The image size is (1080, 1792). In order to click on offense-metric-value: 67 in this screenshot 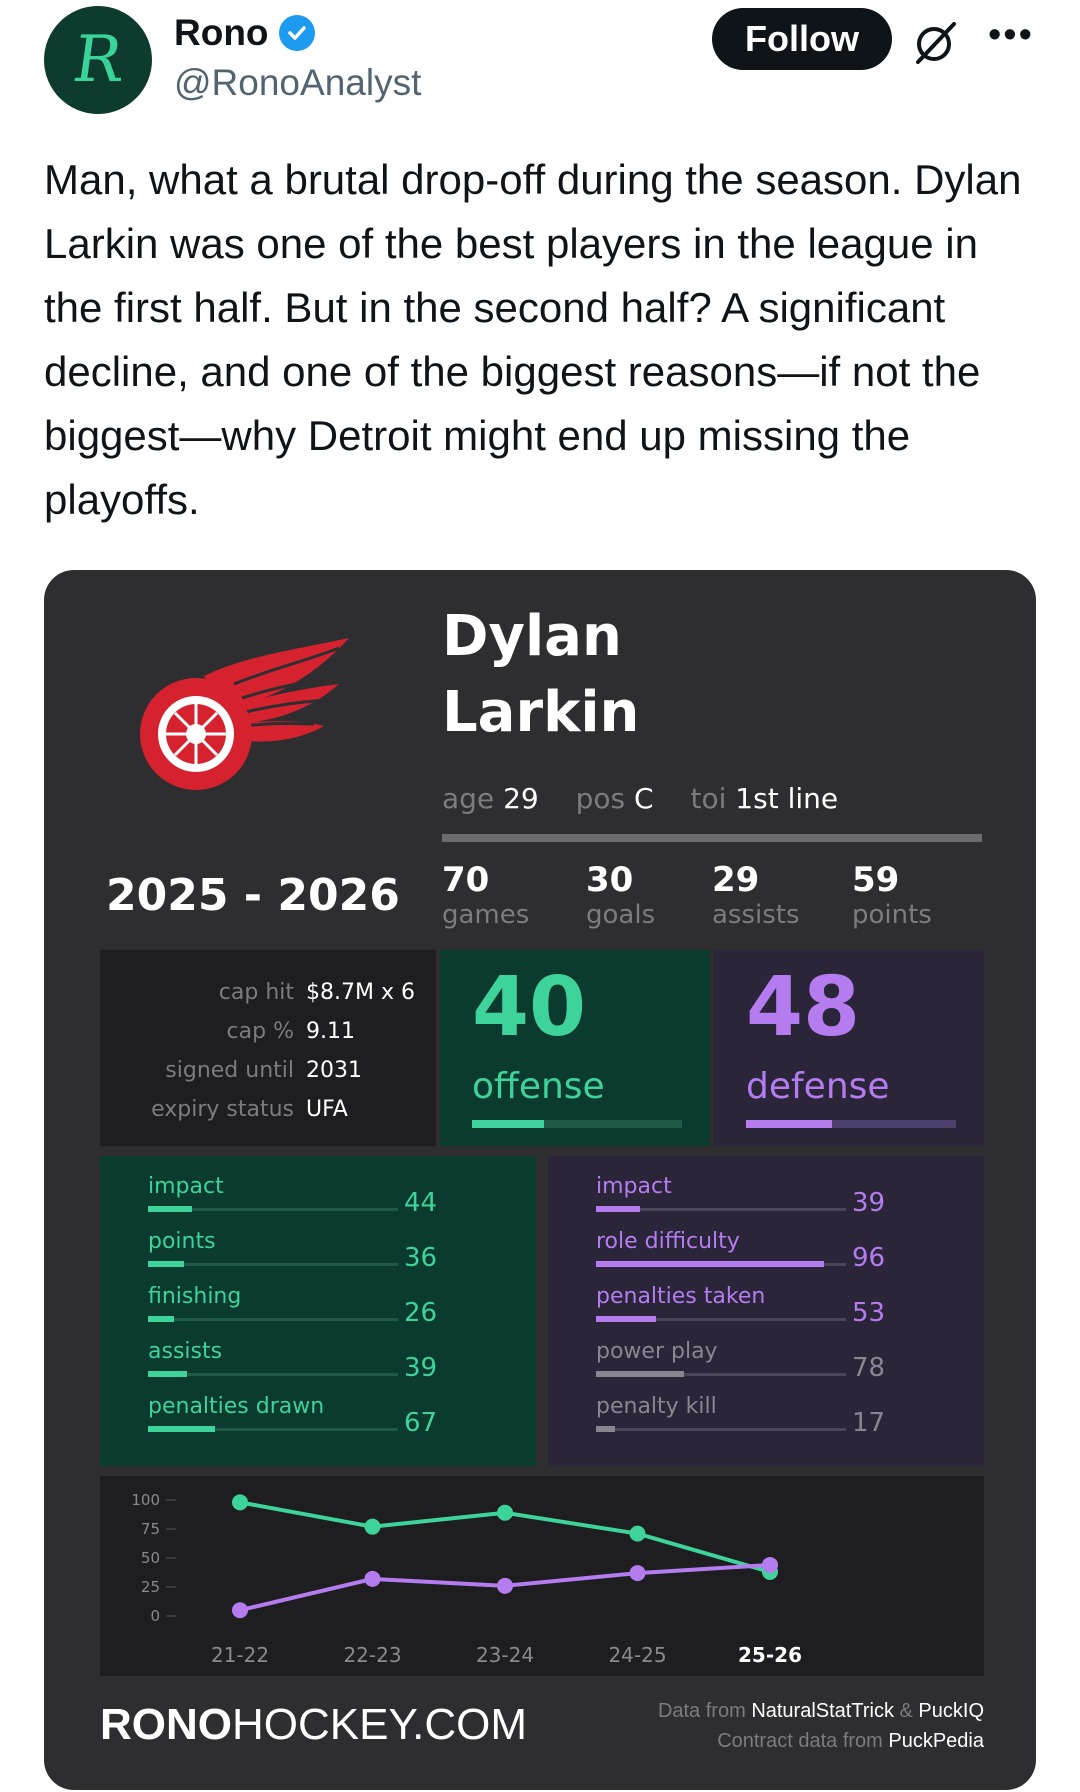, I will do `click(421, 1423)`.